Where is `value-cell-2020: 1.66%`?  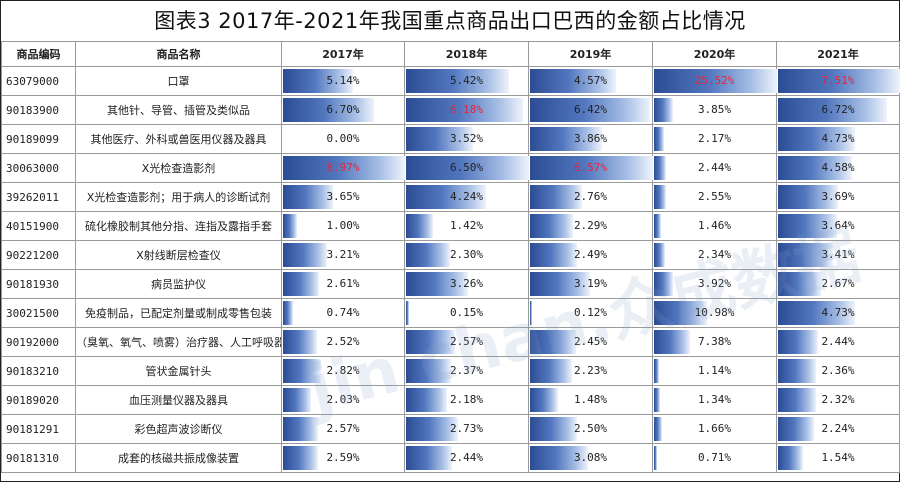 value-cell-2020: 1.66% is located at coordinates (714, 429).